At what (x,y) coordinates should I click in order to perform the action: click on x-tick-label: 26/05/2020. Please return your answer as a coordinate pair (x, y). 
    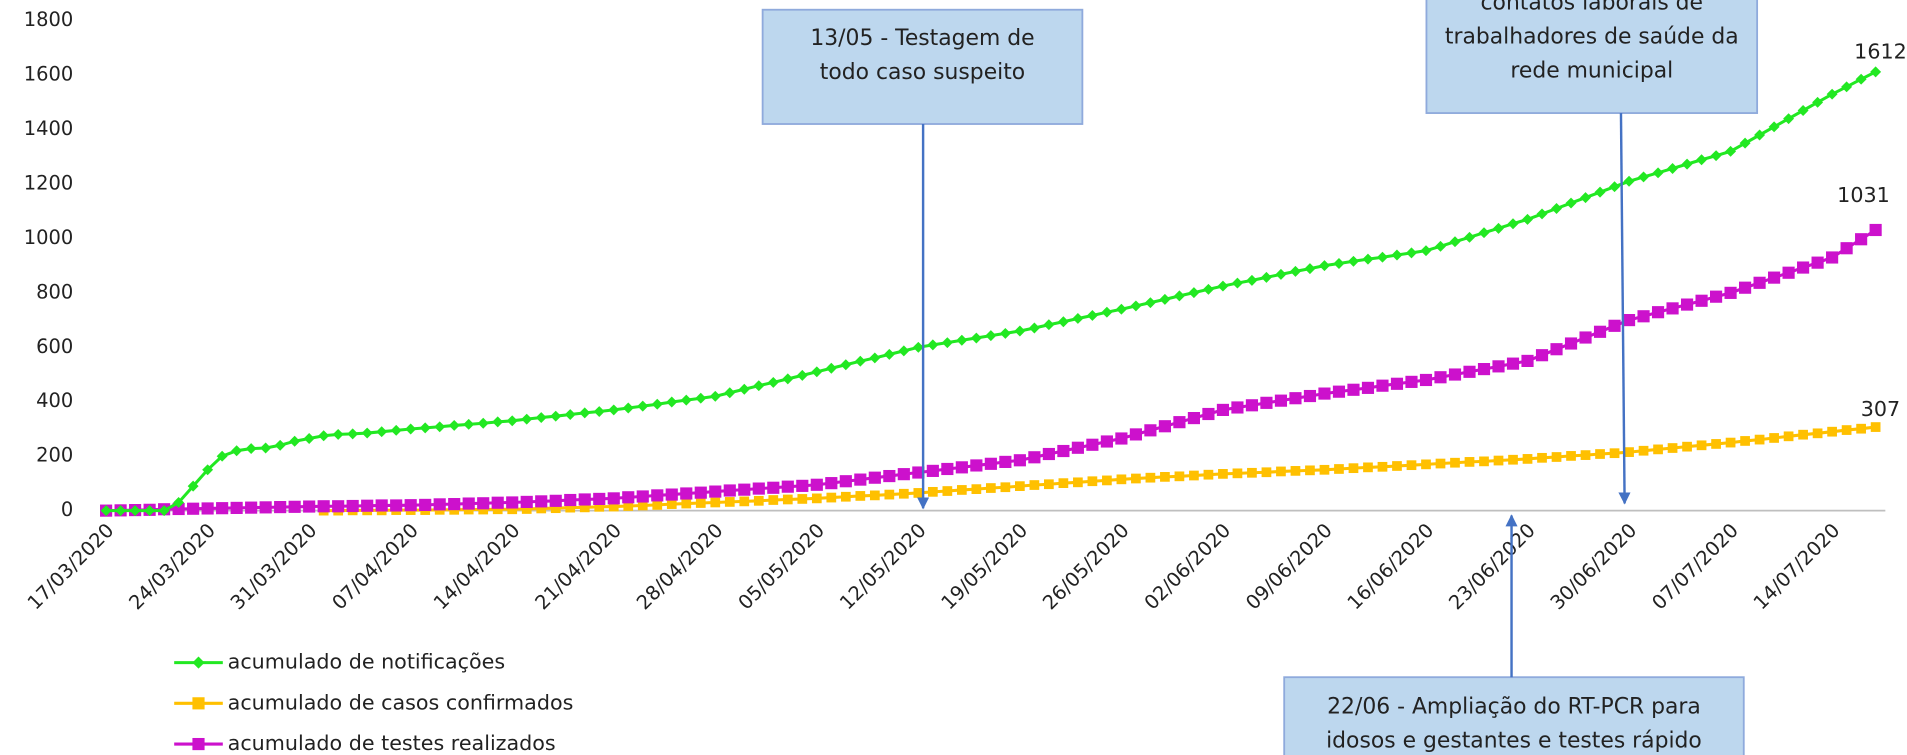
    Looking at the image, I should click on (1085, 566).